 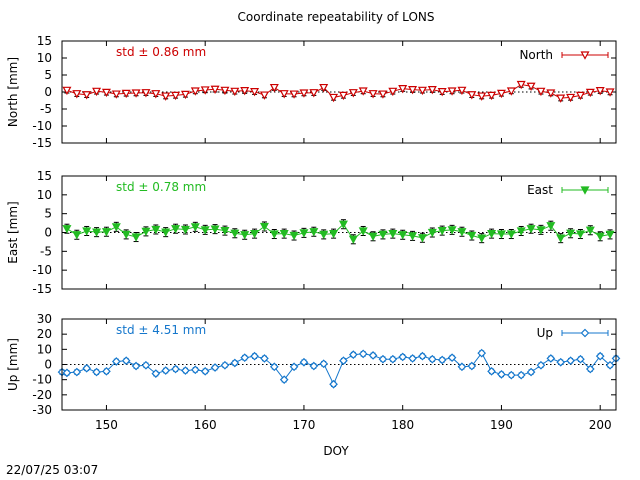 I want to click on east-std-label: std ± 0.78 mm, so click(x=161, y=187).